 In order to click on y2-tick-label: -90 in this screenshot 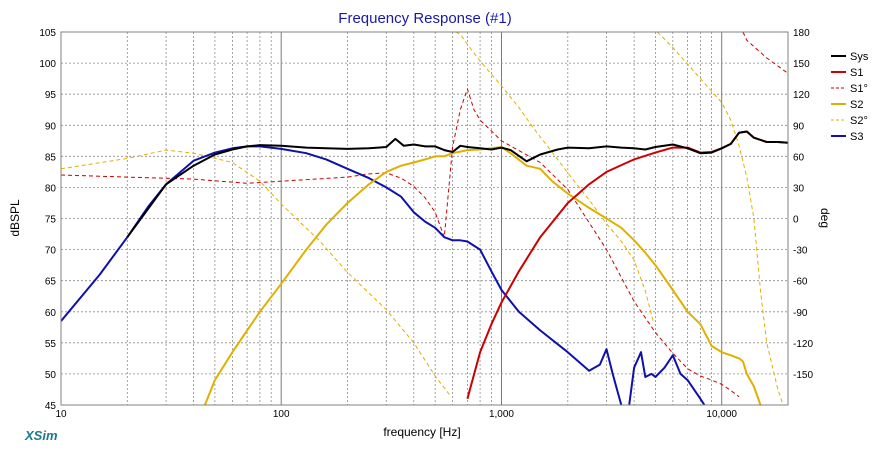, I will do `click(800, 313)`.